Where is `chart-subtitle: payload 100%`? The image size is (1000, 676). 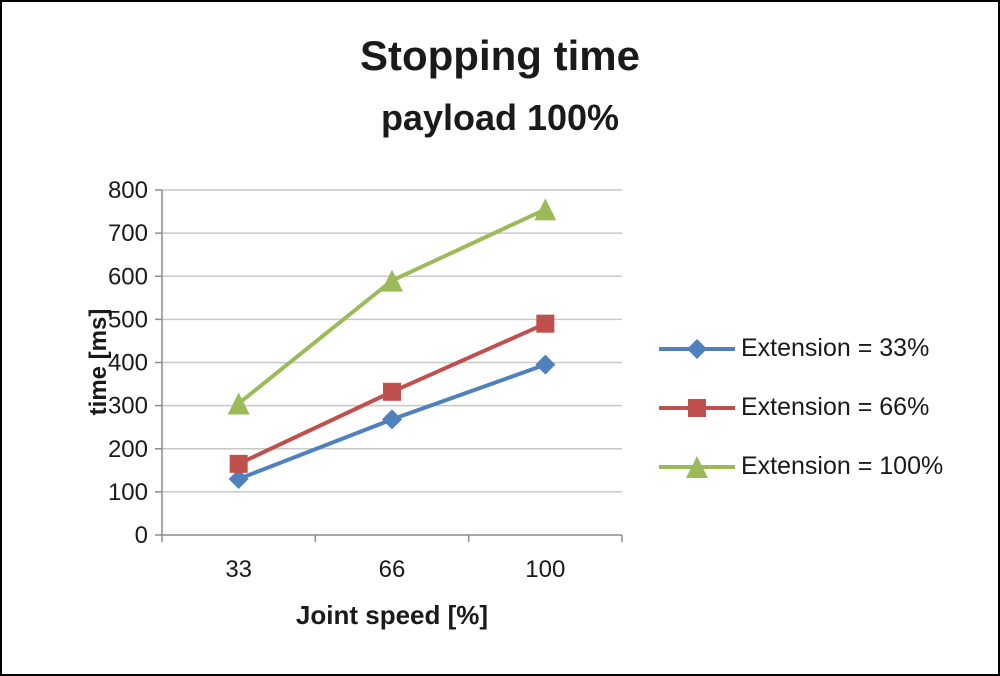 chart-subtitle: payload 100% is located at coordinates (500, 117).